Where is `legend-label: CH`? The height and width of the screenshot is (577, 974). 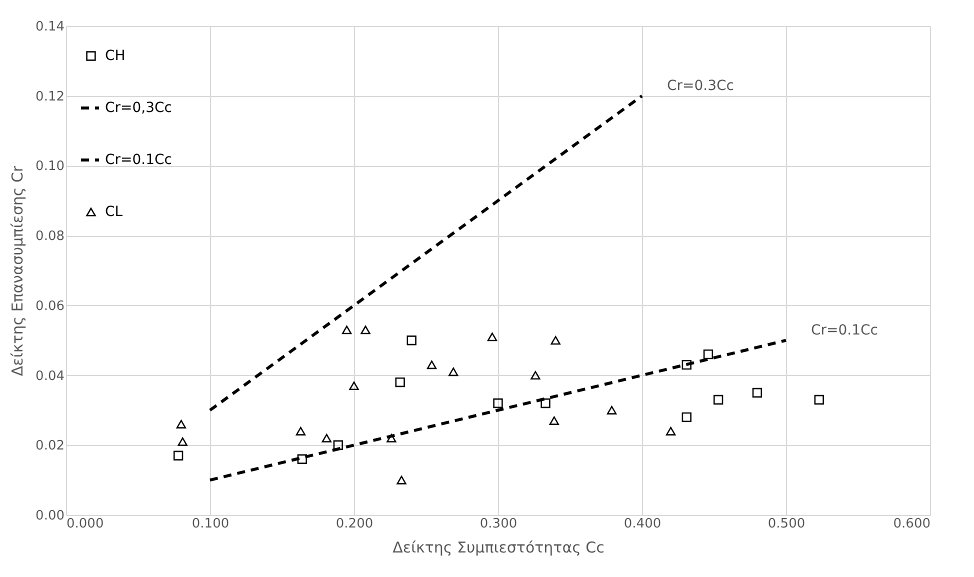
legend-label: CH is located at coordinates (115, 56).